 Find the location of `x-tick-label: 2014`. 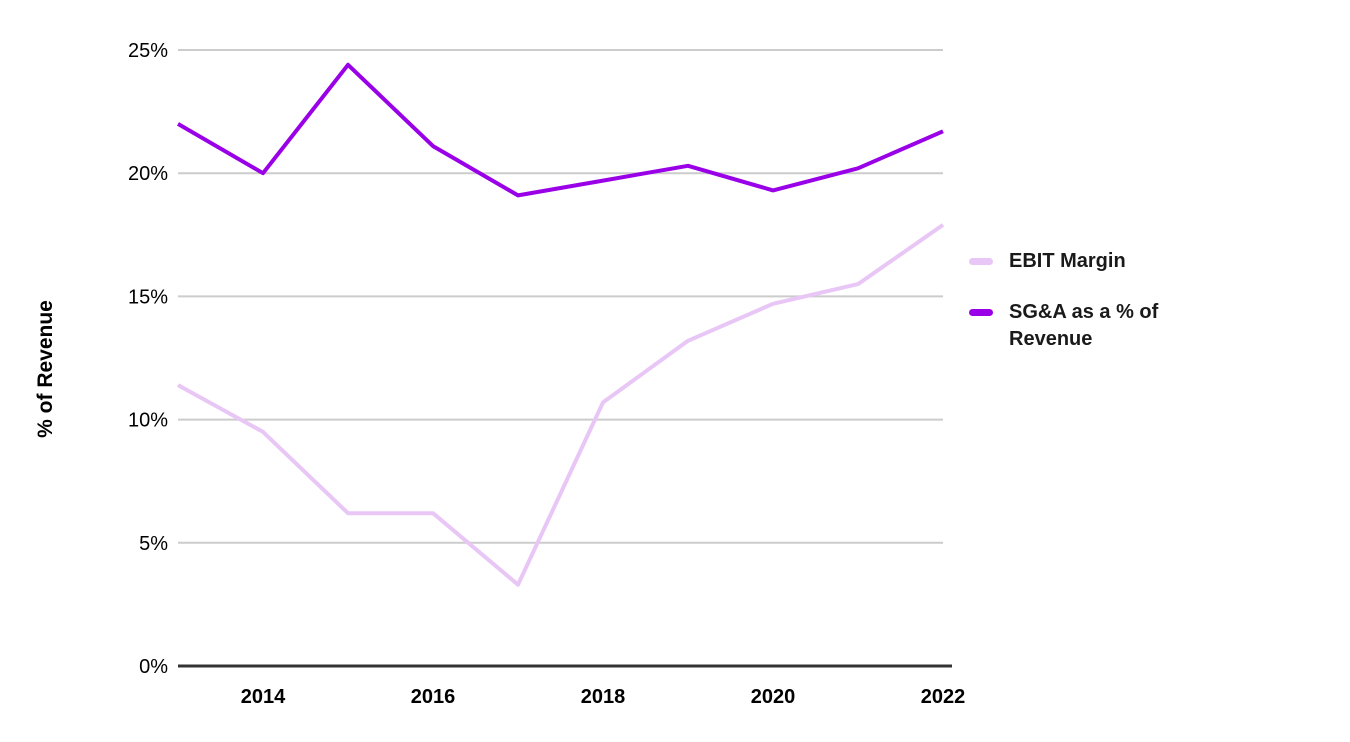

x-tick-label: 2014 is located at coordinates (263, 697).